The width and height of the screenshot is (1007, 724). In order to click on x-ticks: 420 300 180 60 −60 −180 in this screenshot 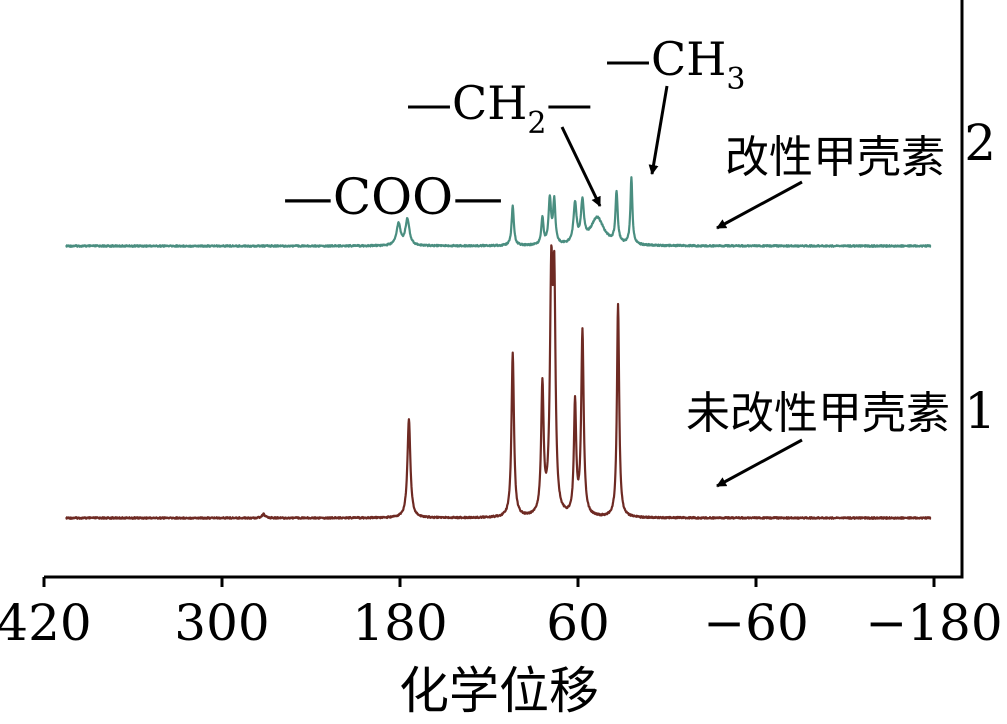, I will do `click(501, 614)`.